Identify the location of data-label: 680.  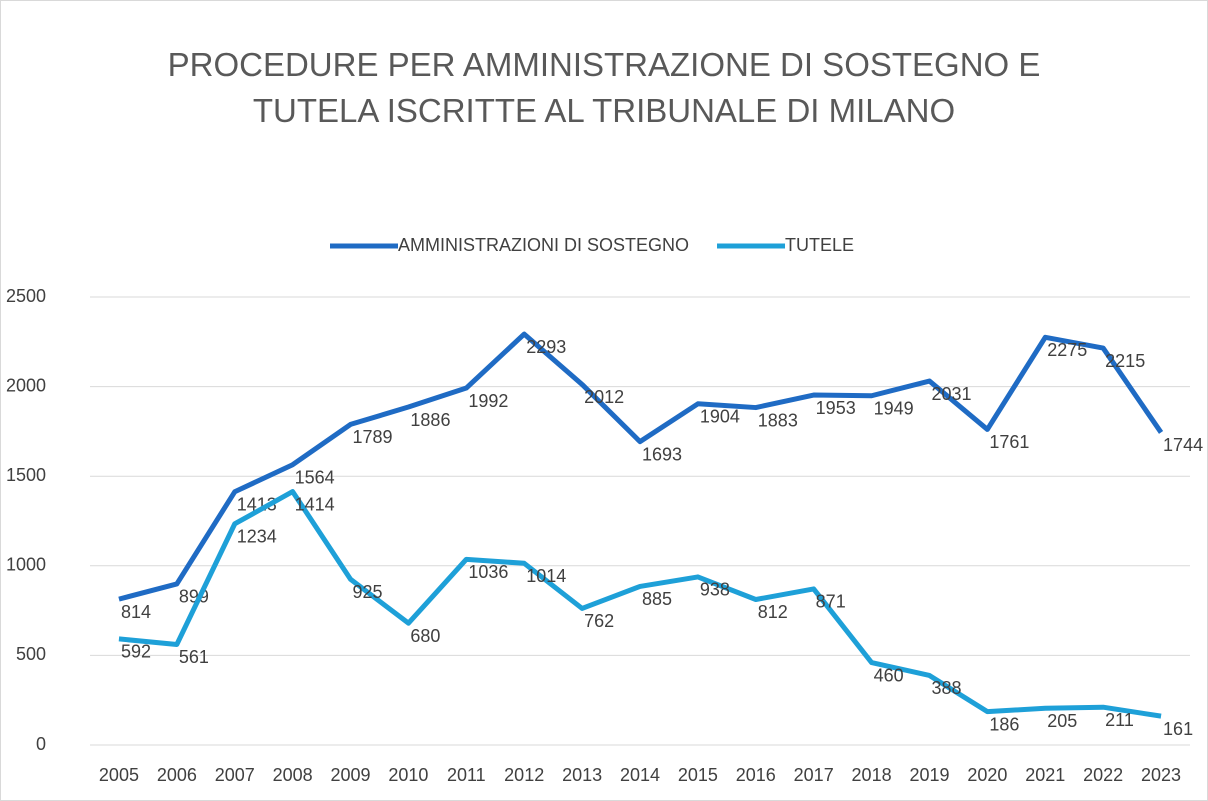
(425, 636).